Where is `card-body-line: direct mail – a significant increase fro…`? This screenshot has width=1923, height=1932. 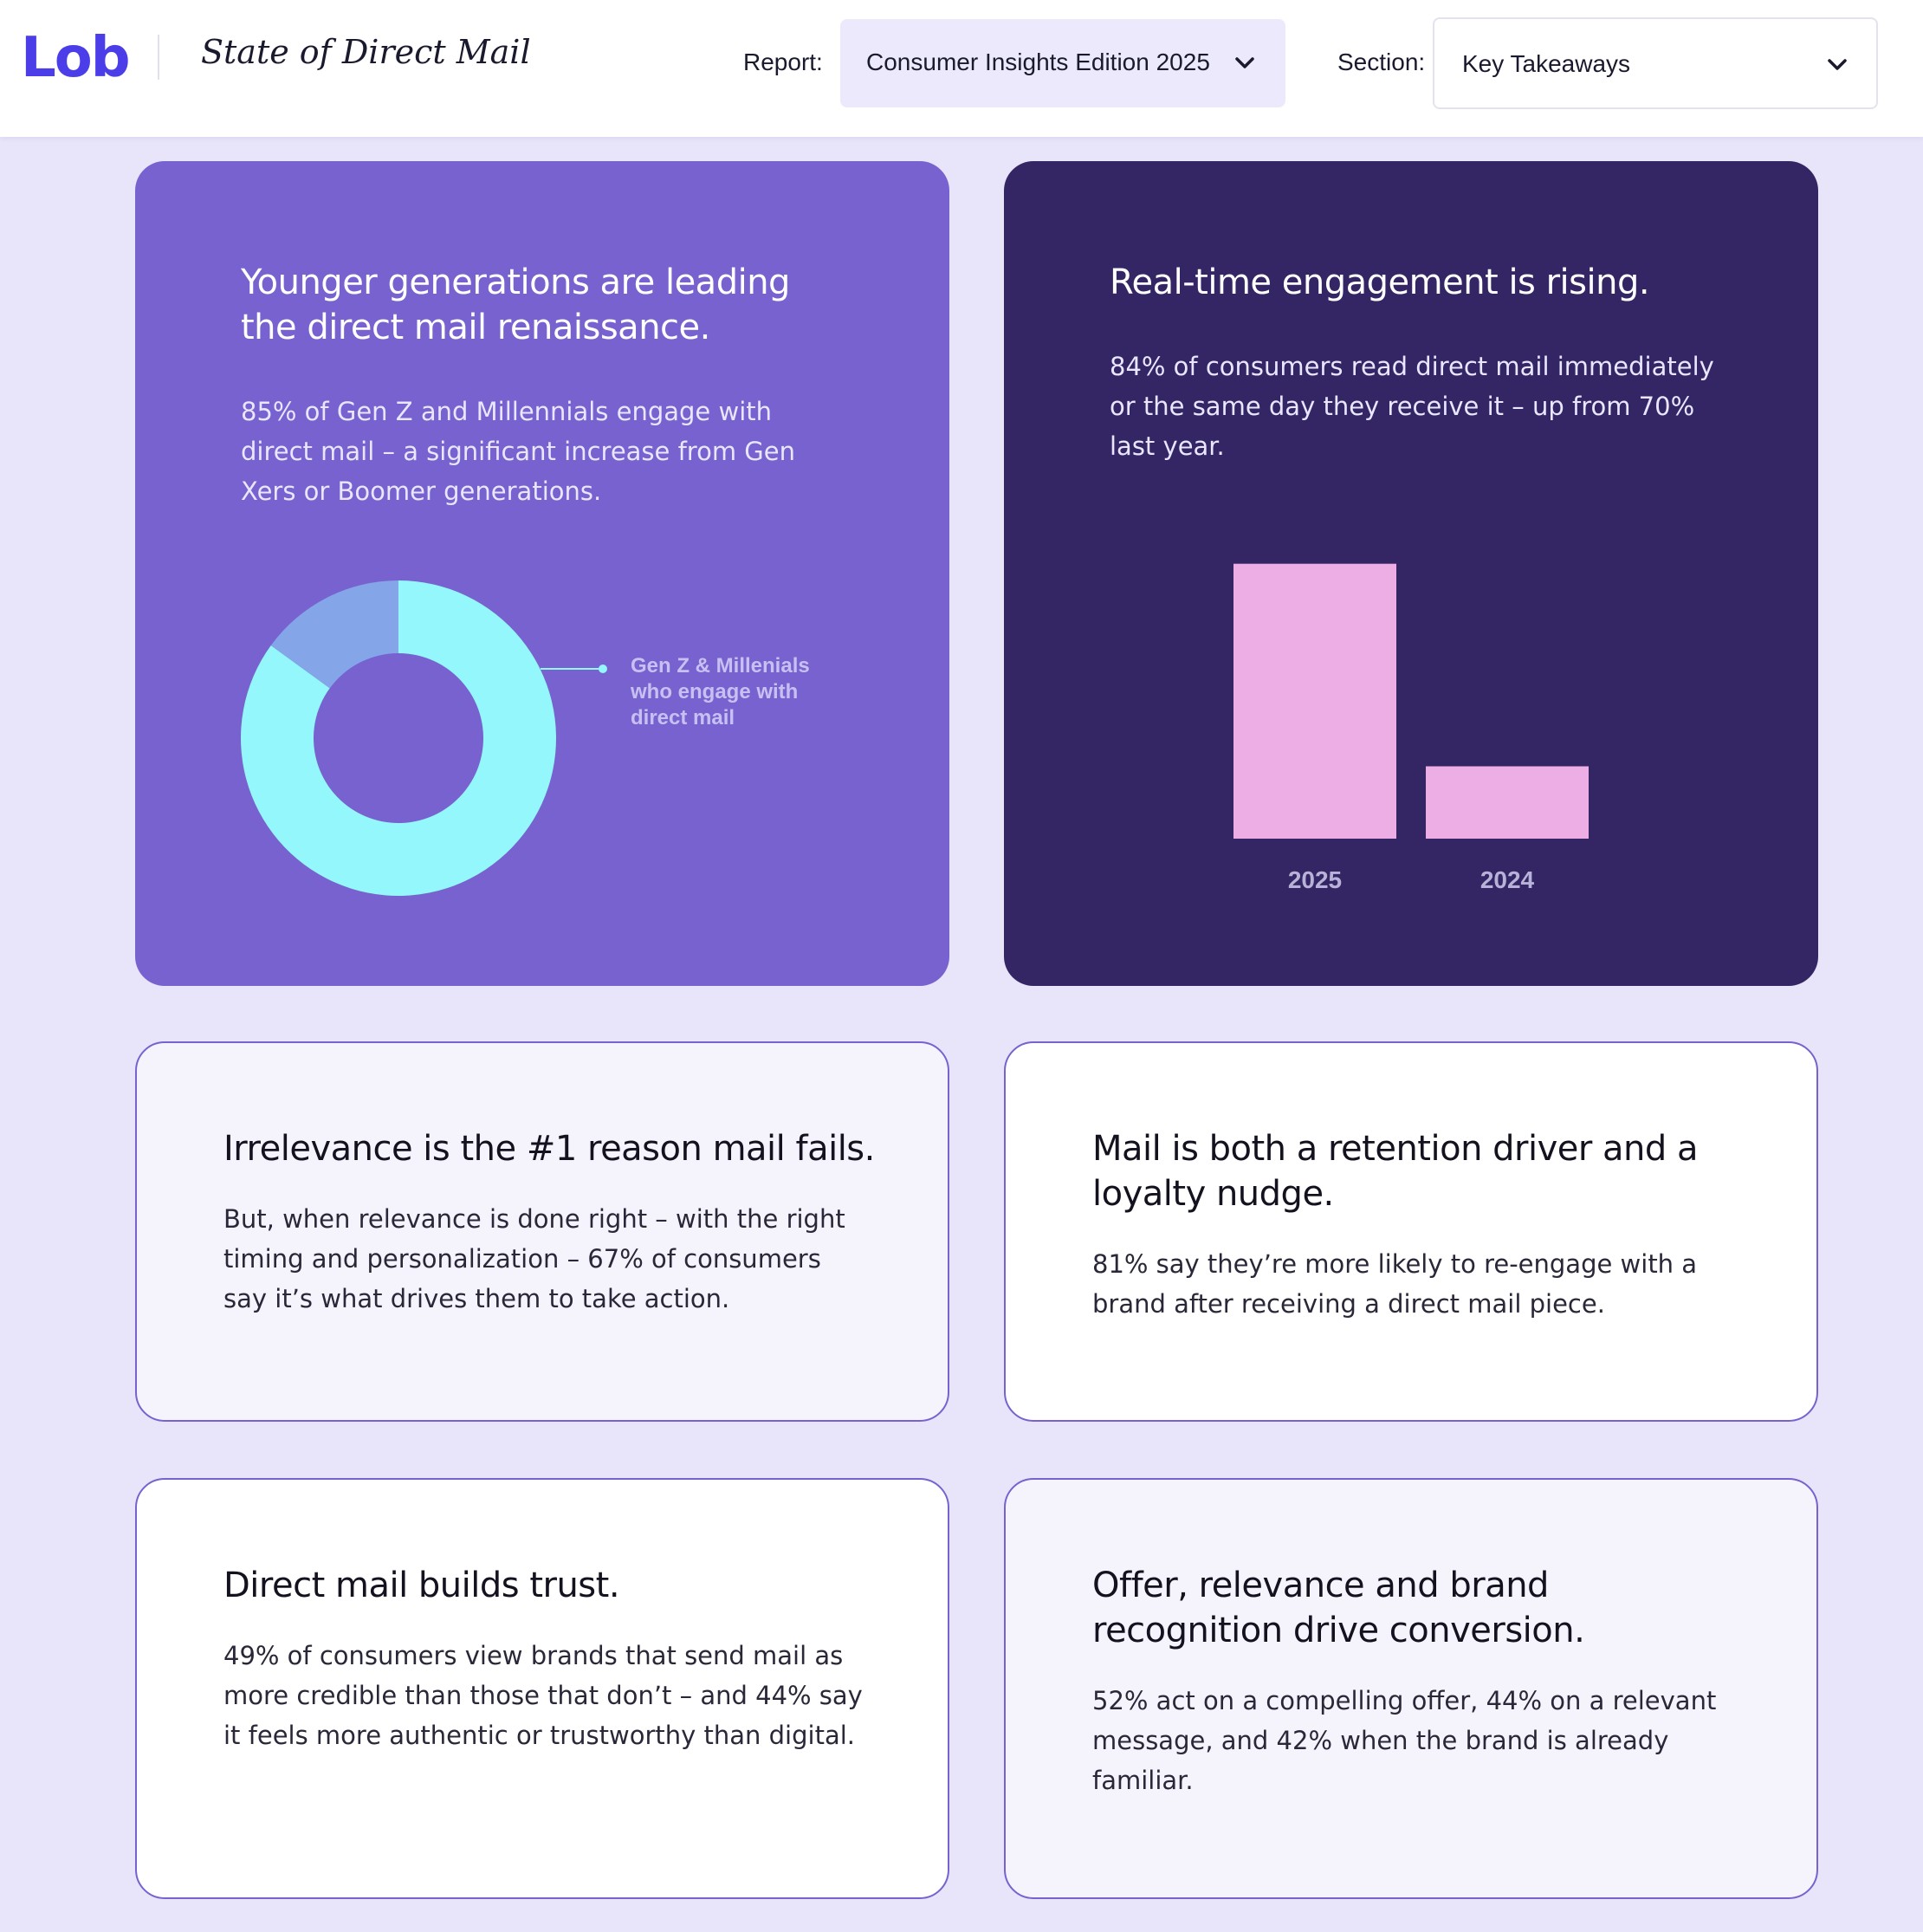
card-body-line: direct mail – a significant increase fro… is located at coordinates (518, 452).